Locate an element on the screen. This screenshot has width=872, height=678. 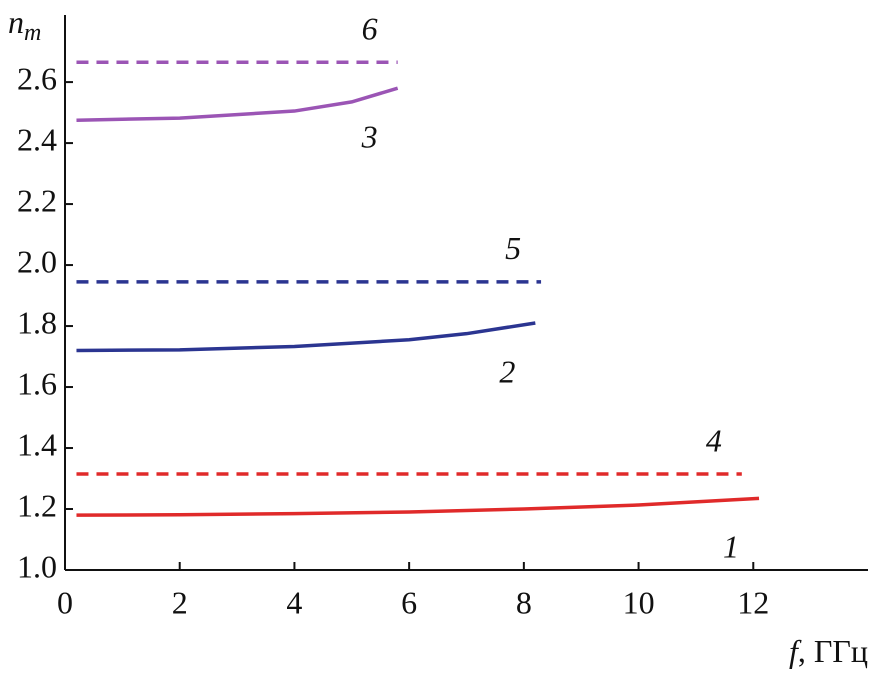
x-tick-label: 2 is located at coordinates (180, 602).